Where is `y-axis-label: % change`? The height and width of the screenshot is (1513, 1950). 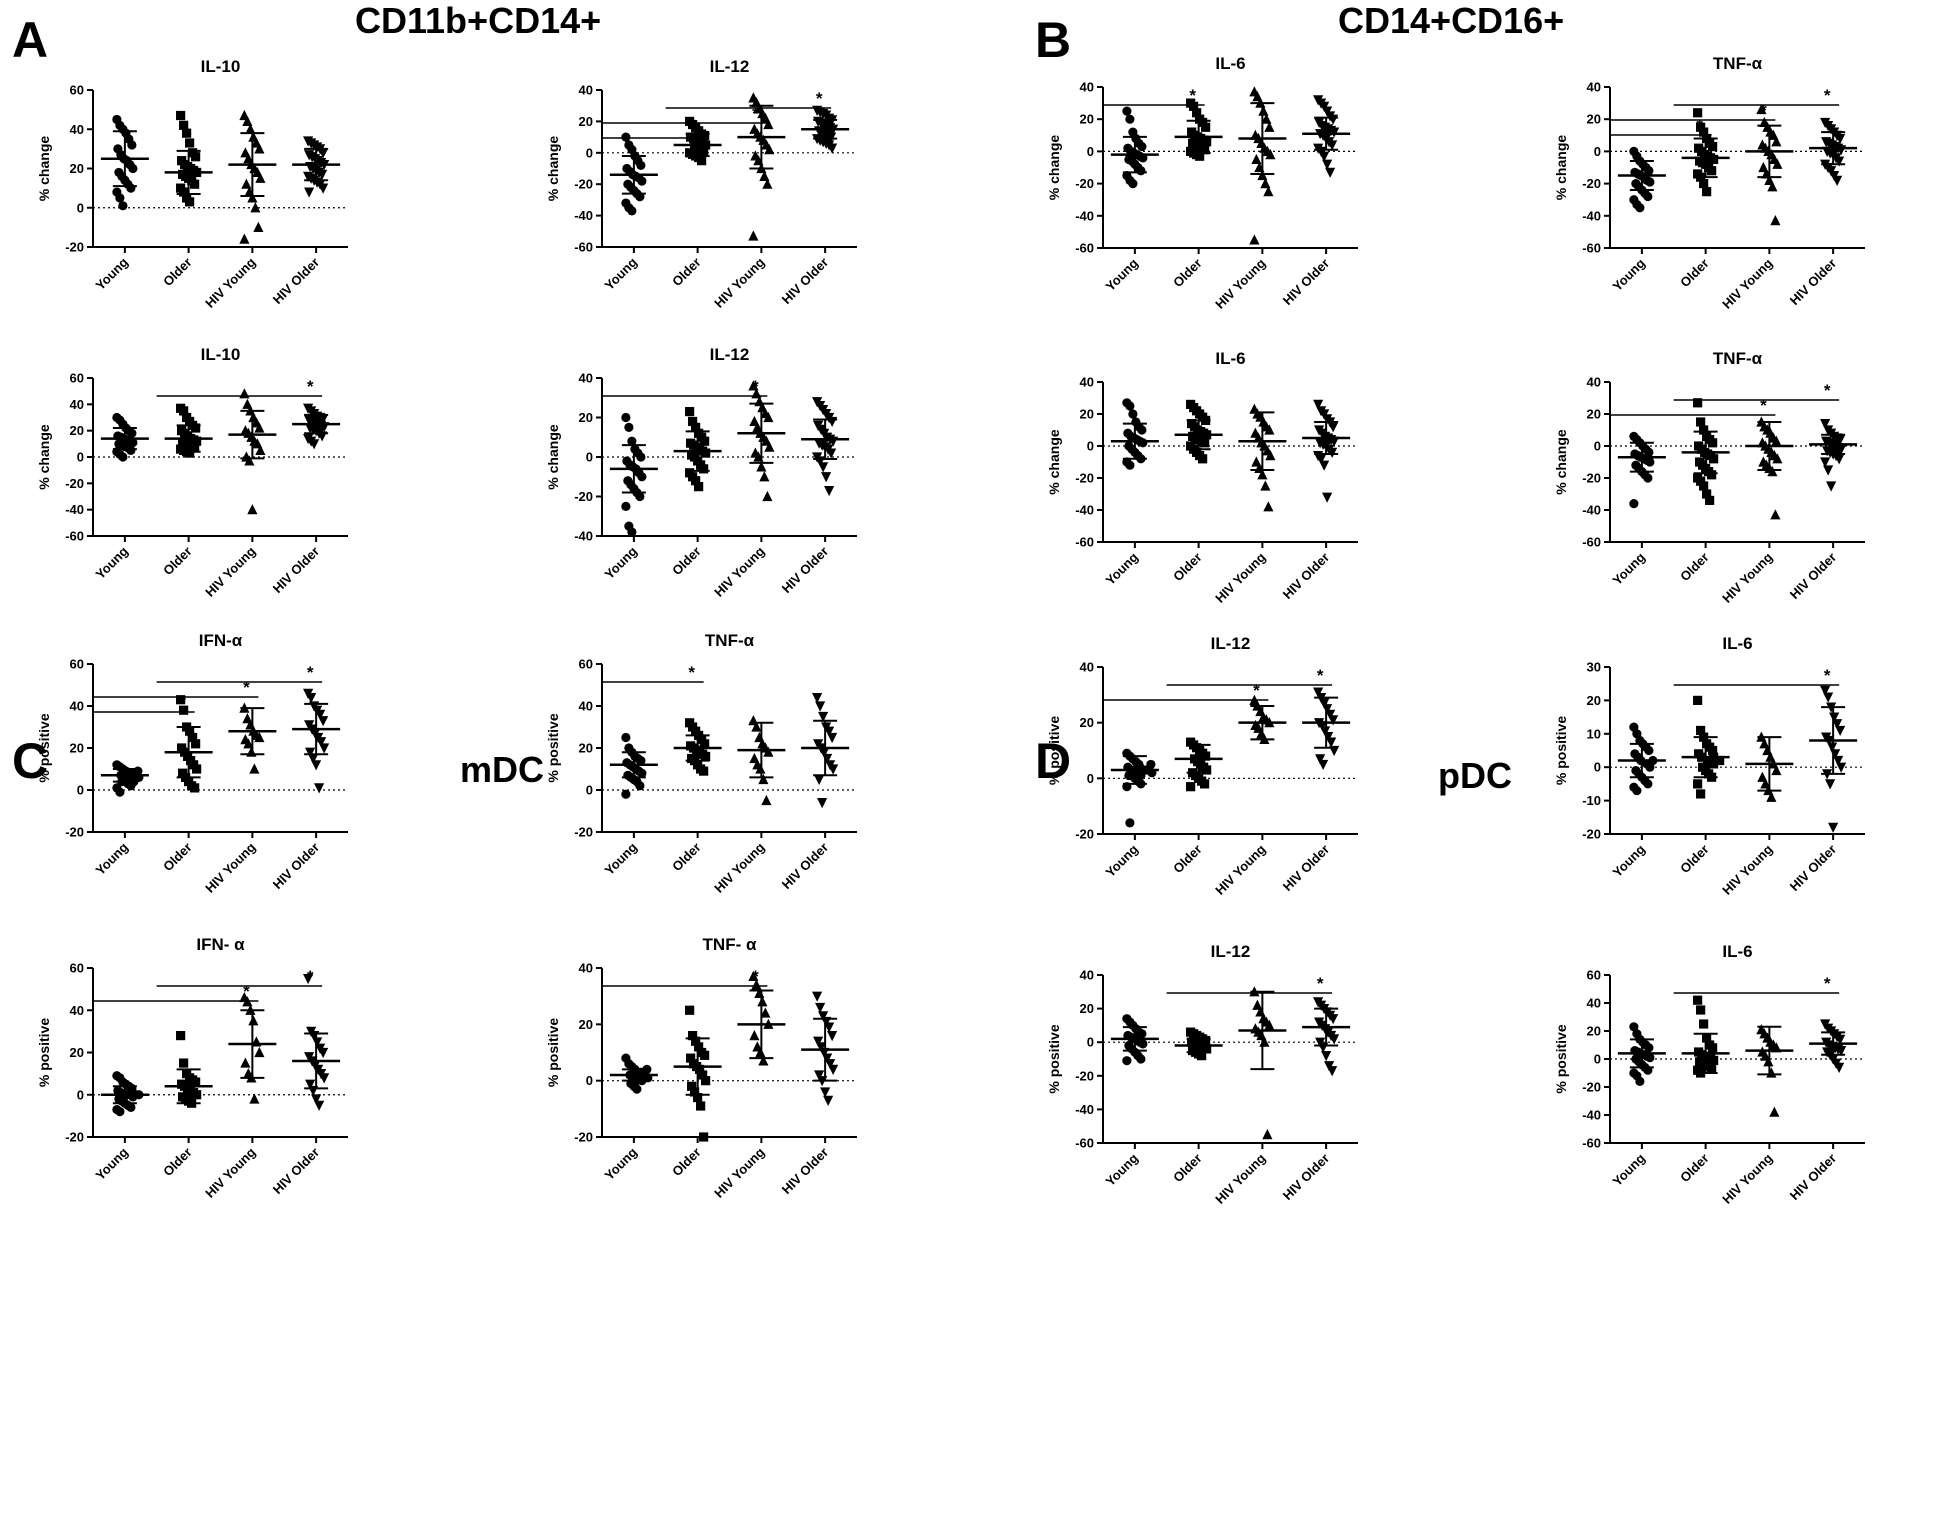 y-axis-label: % change is located at coordinates (44, 169).